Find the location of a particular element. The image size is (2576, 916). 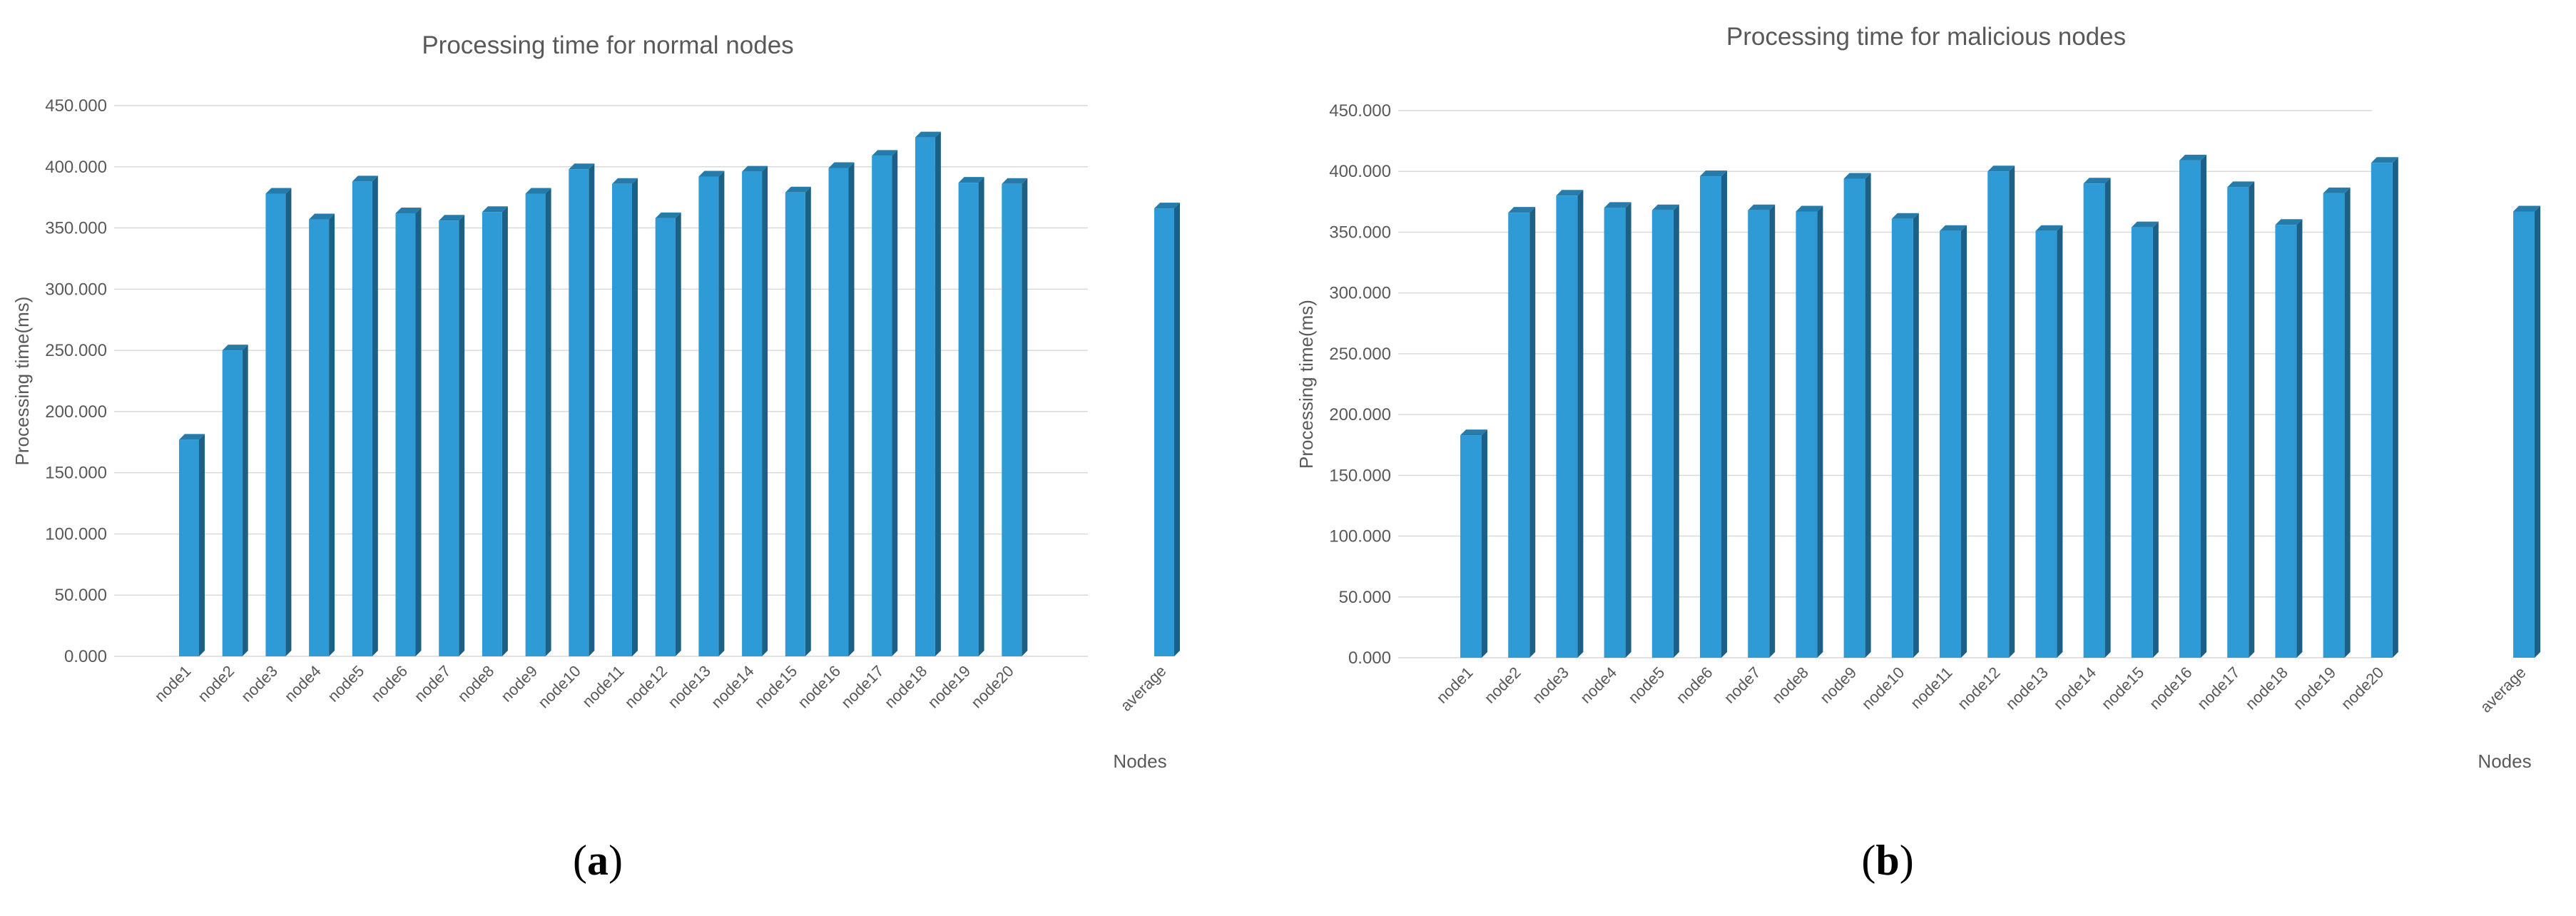

bar-node14 is located at coordinates (2097, 418).